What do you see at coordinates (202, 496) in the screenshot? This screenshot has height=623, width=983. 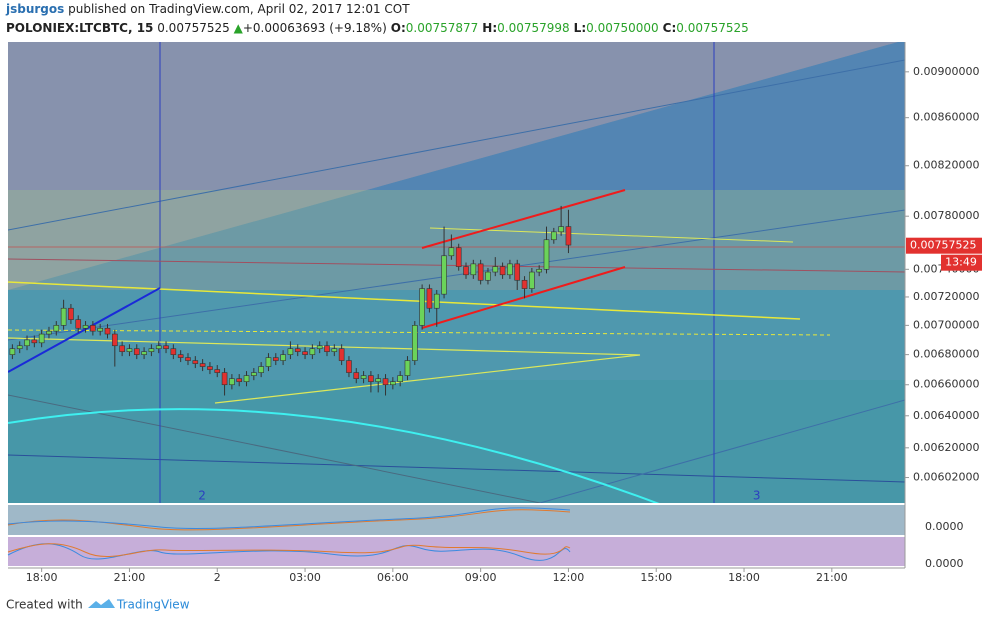 I see `marker-label: 2` at bounding box center [202, 496].